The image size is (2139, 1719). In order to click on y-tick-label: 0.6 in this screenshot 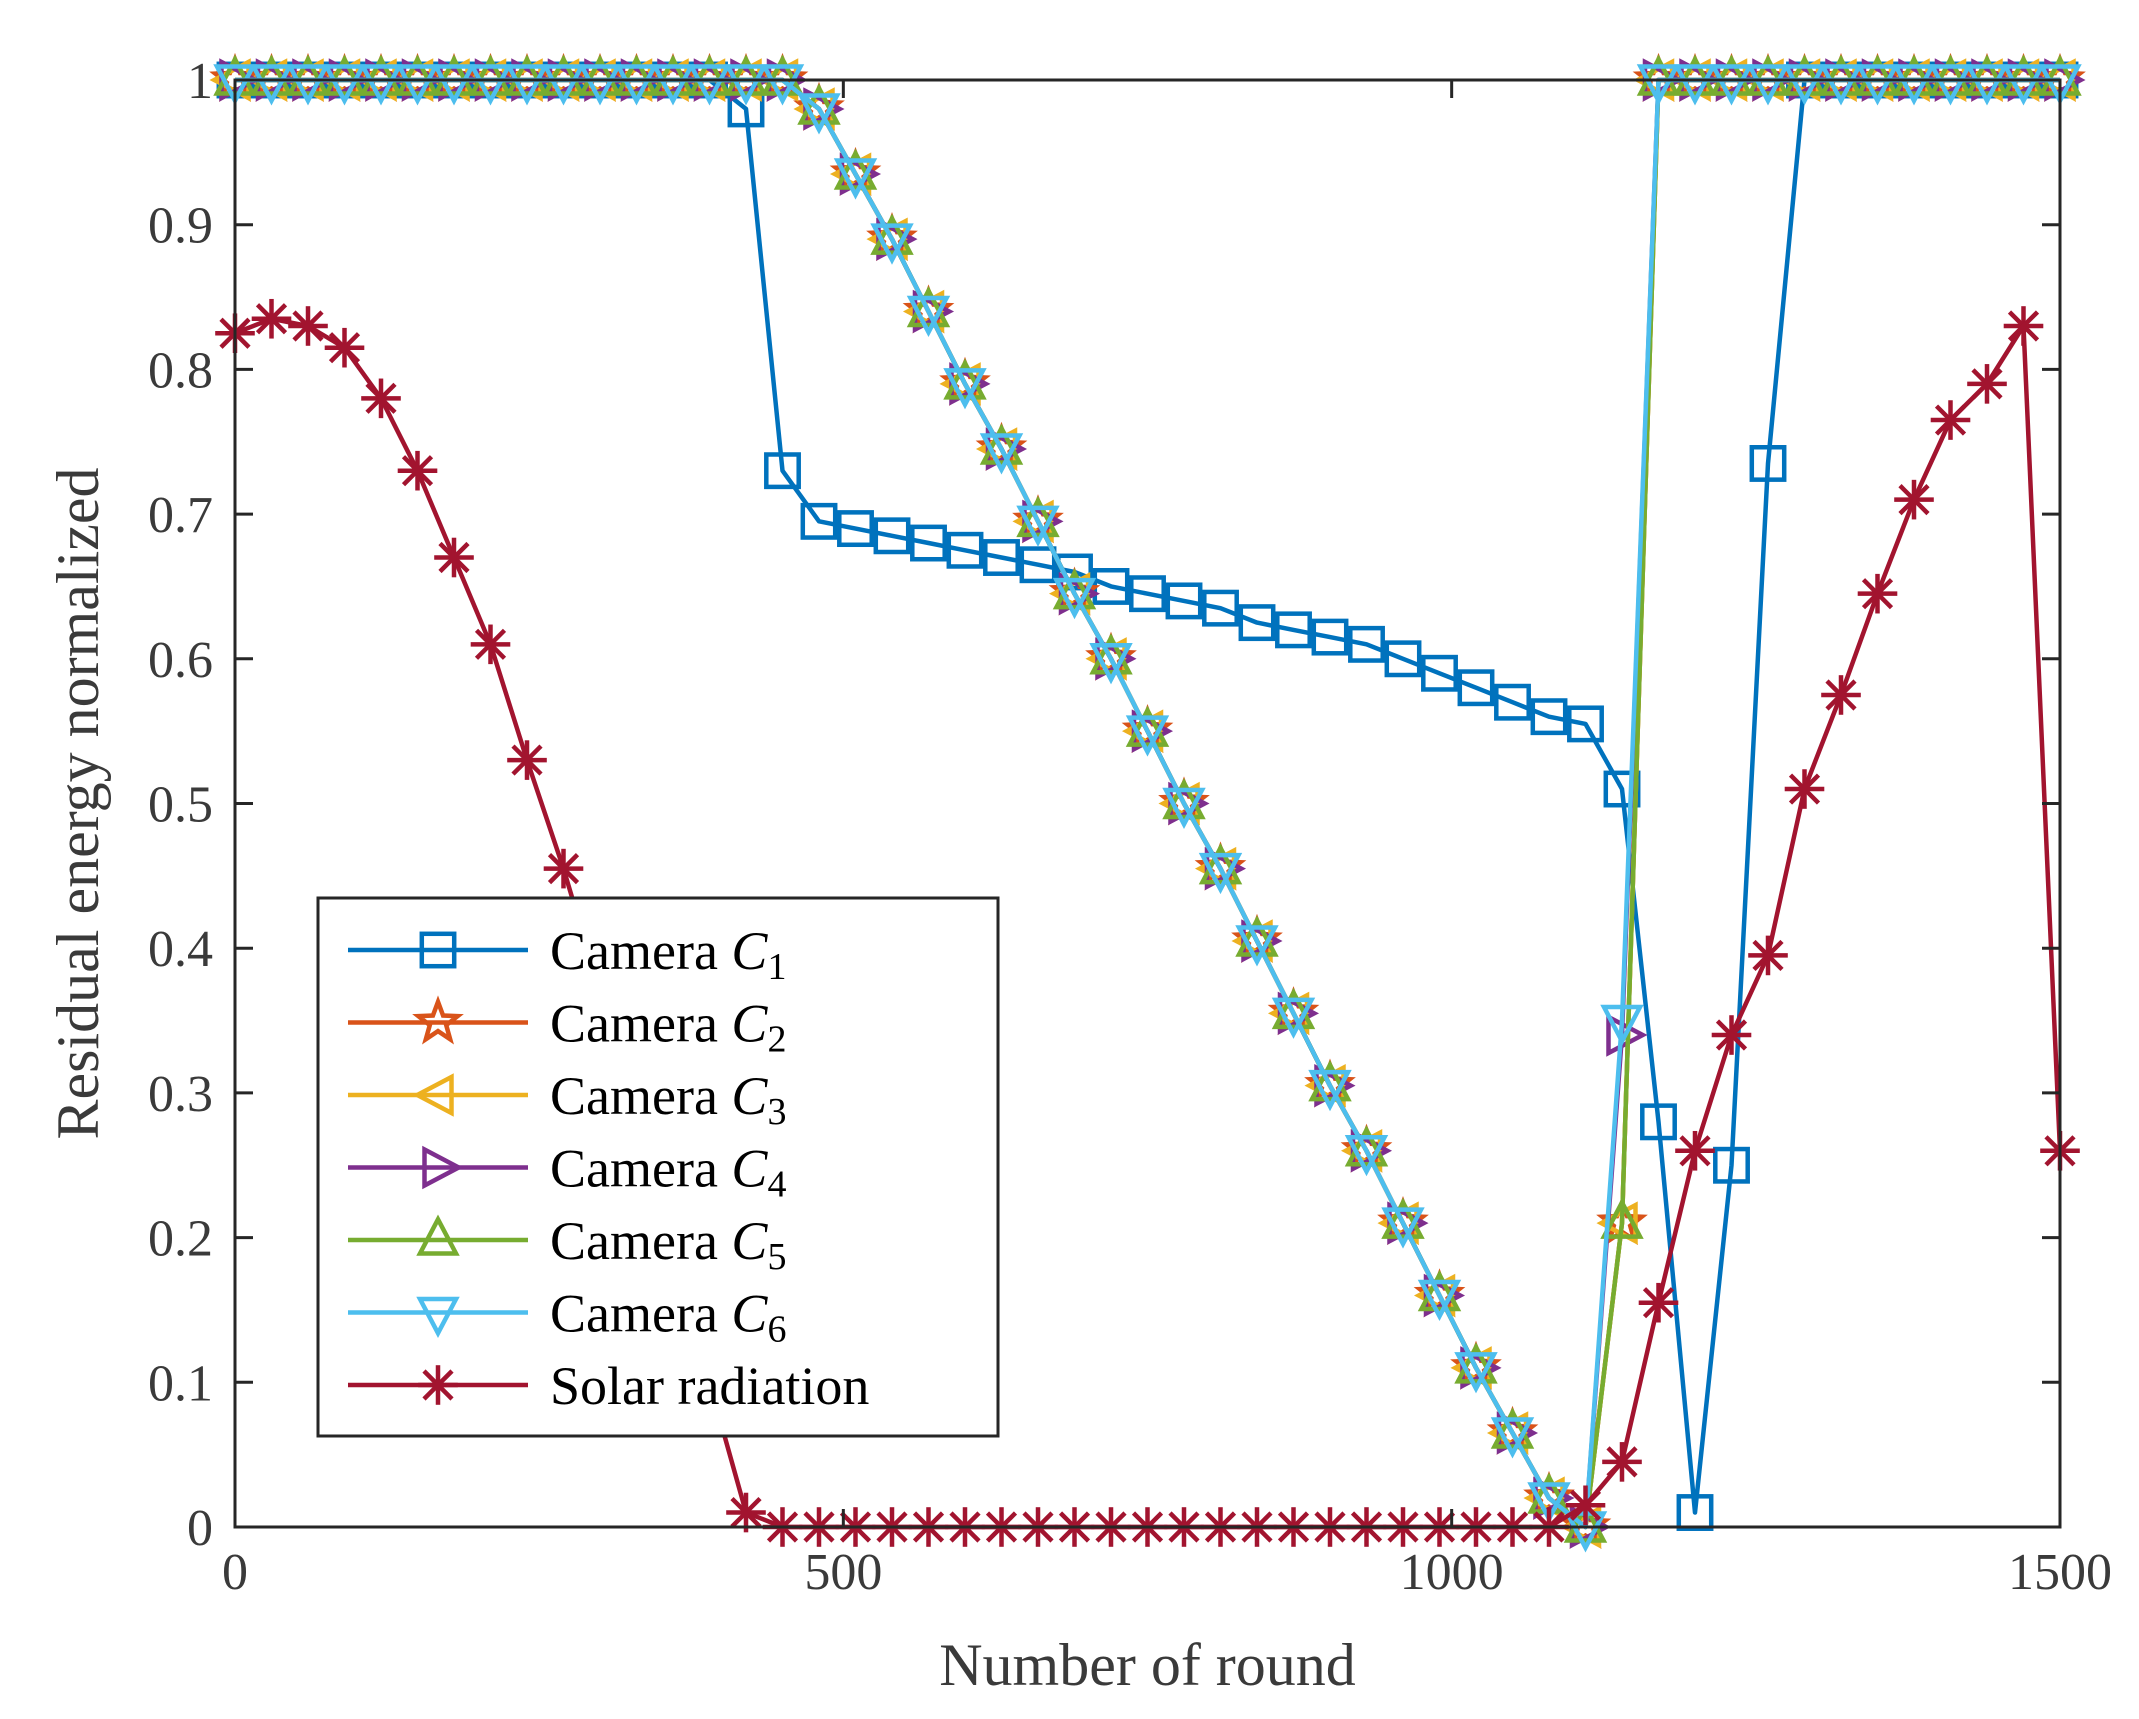, I will do `click(180, 660)`.